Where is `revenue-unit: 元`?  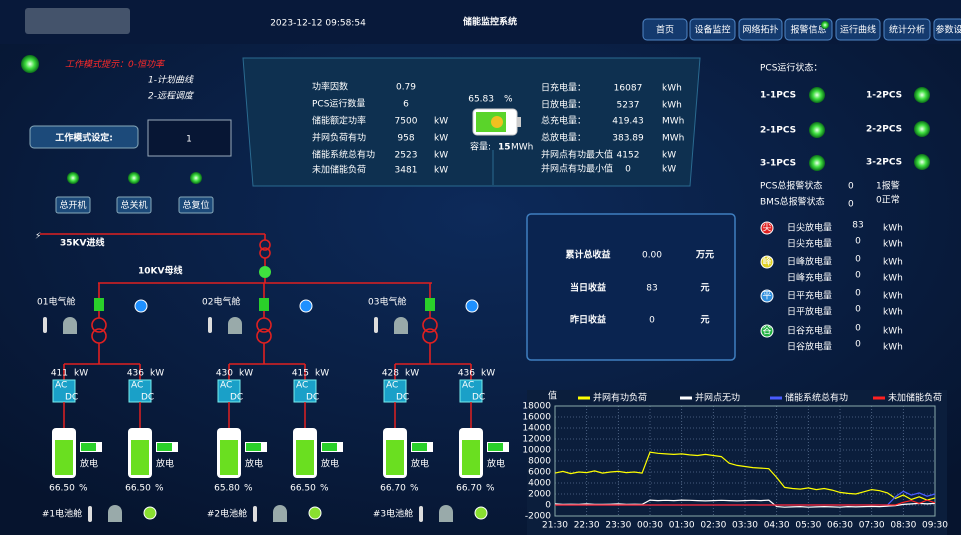 revenue-unit: 元 is located at coordinates (704, 288).